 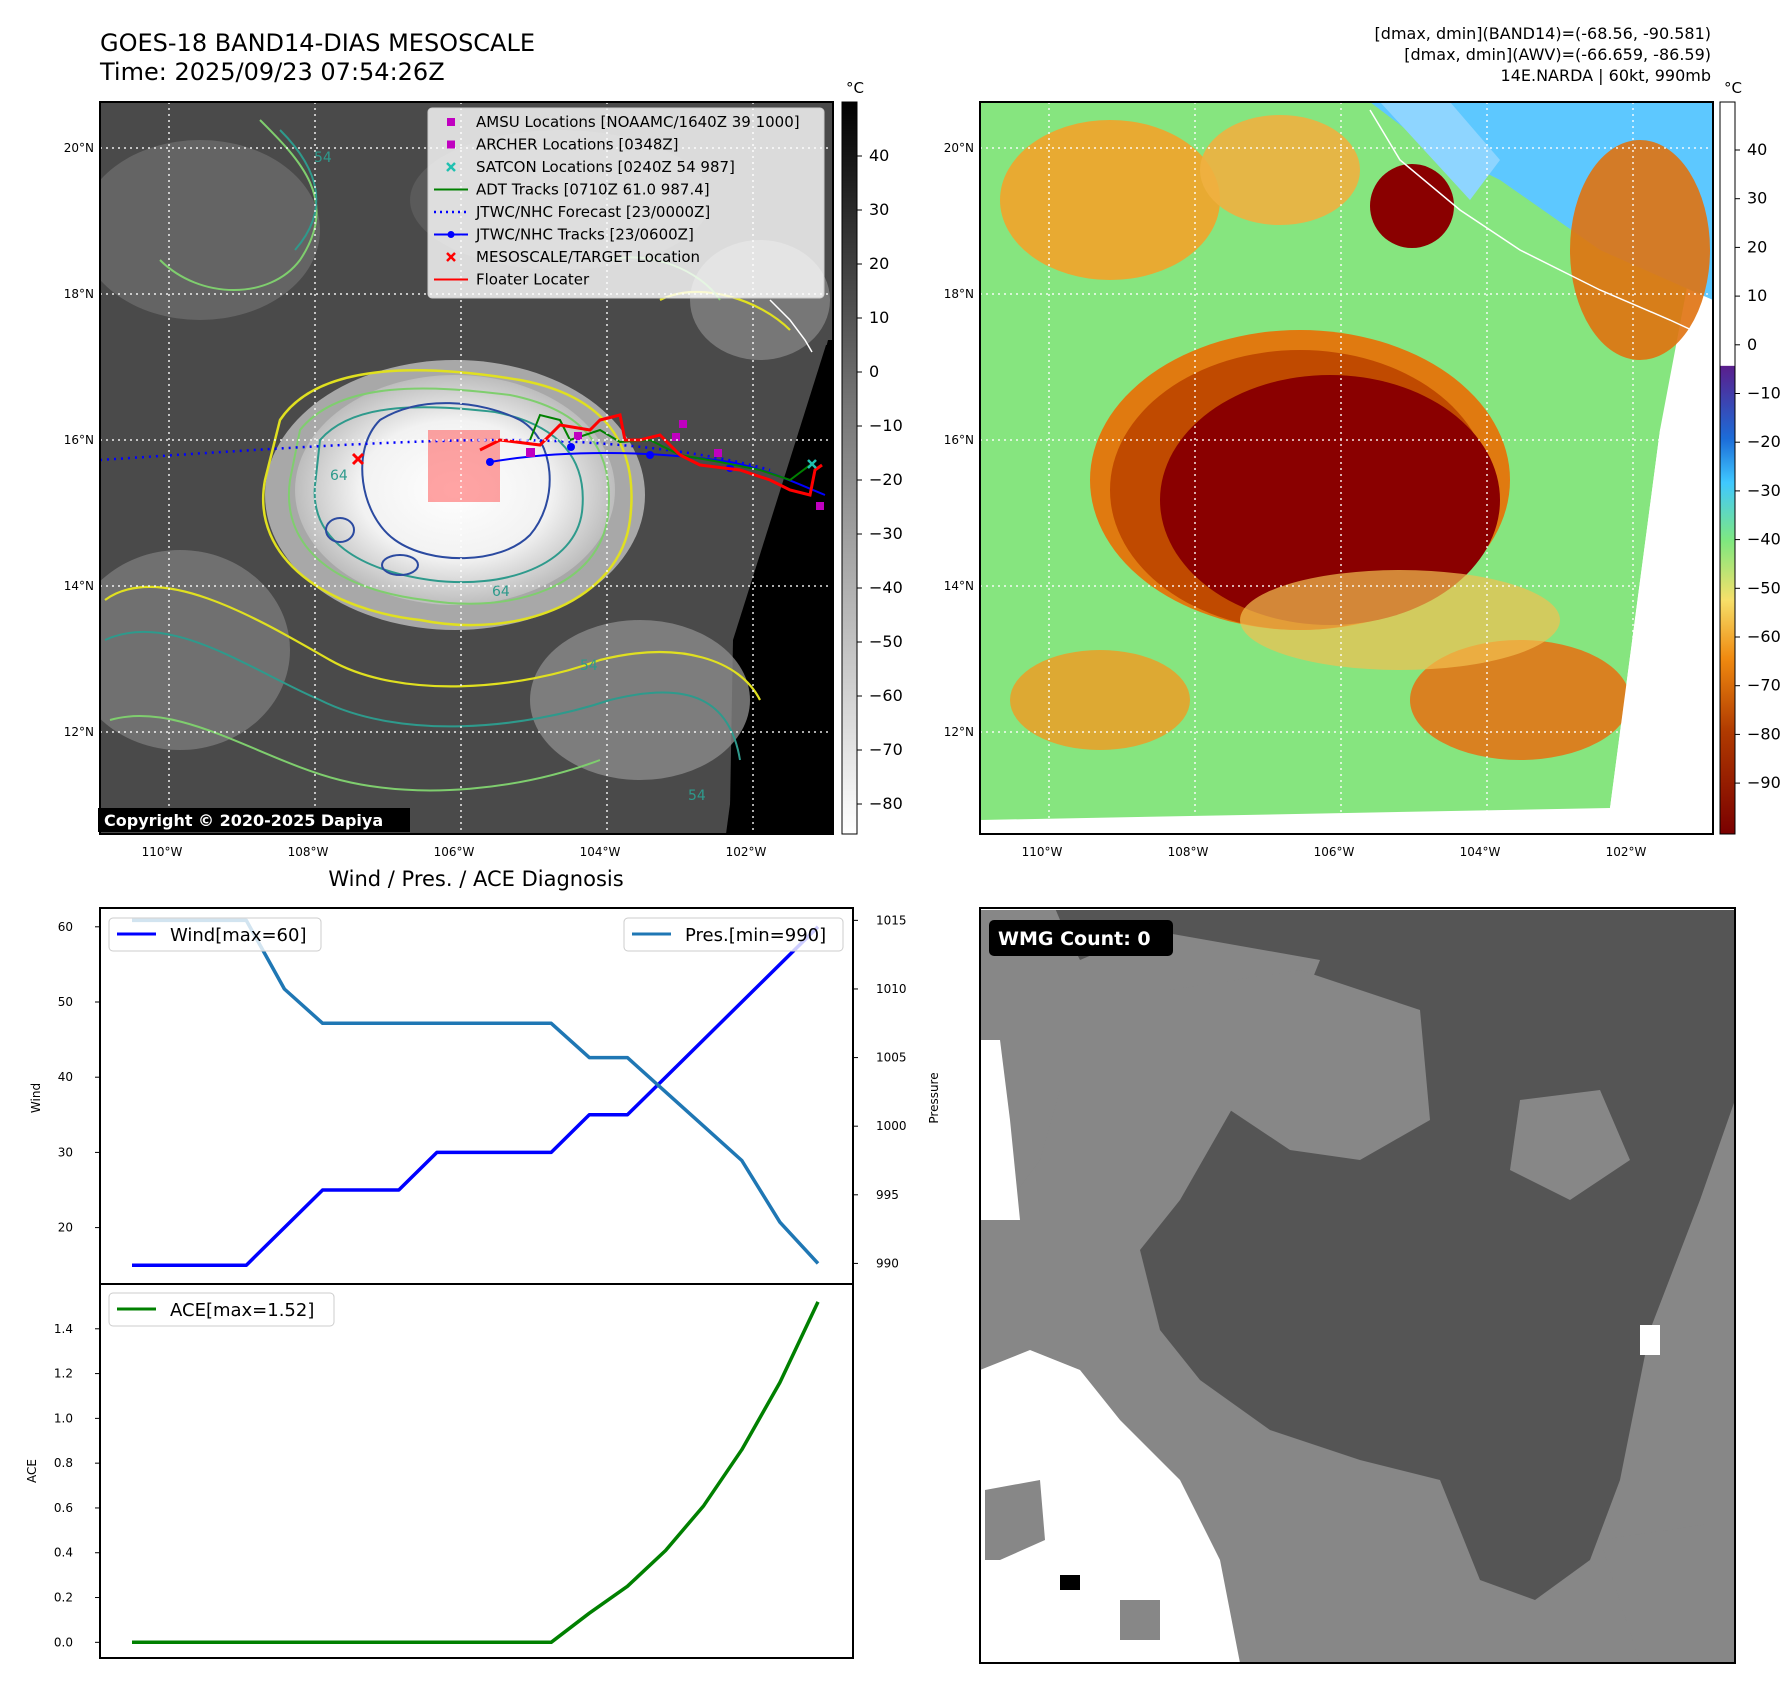 What do you see at coordinates (32, 1471) in the screenshot?
I see `ace-axis-label: ACE` at bounding box center [32, 1471].